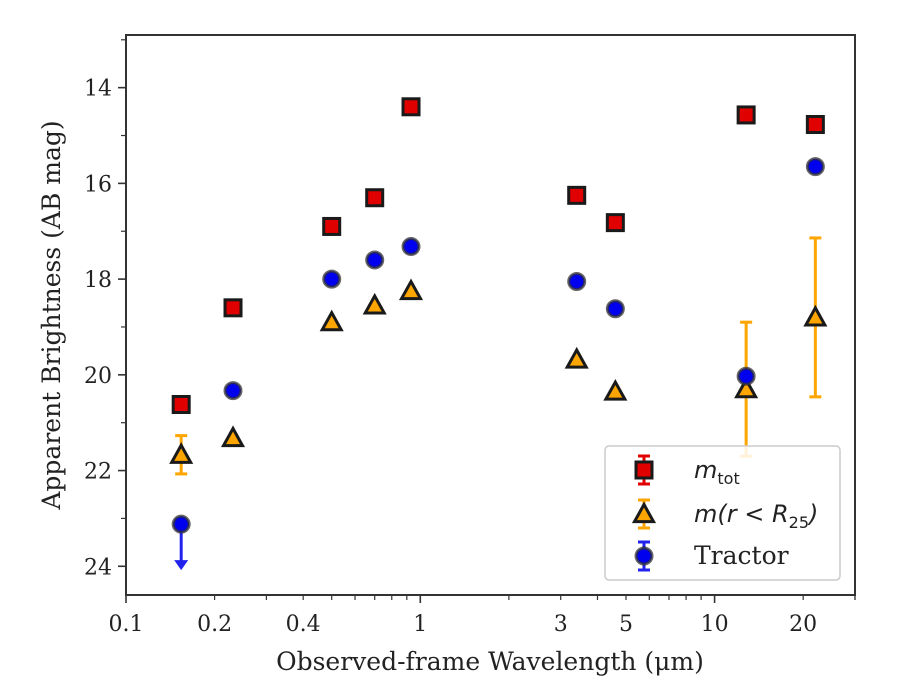 The width and height of the screenshot is (900, 700). Describe the element at coordinates (812, 514) in the screenshot. I see `legend-label-close: )` at that location.